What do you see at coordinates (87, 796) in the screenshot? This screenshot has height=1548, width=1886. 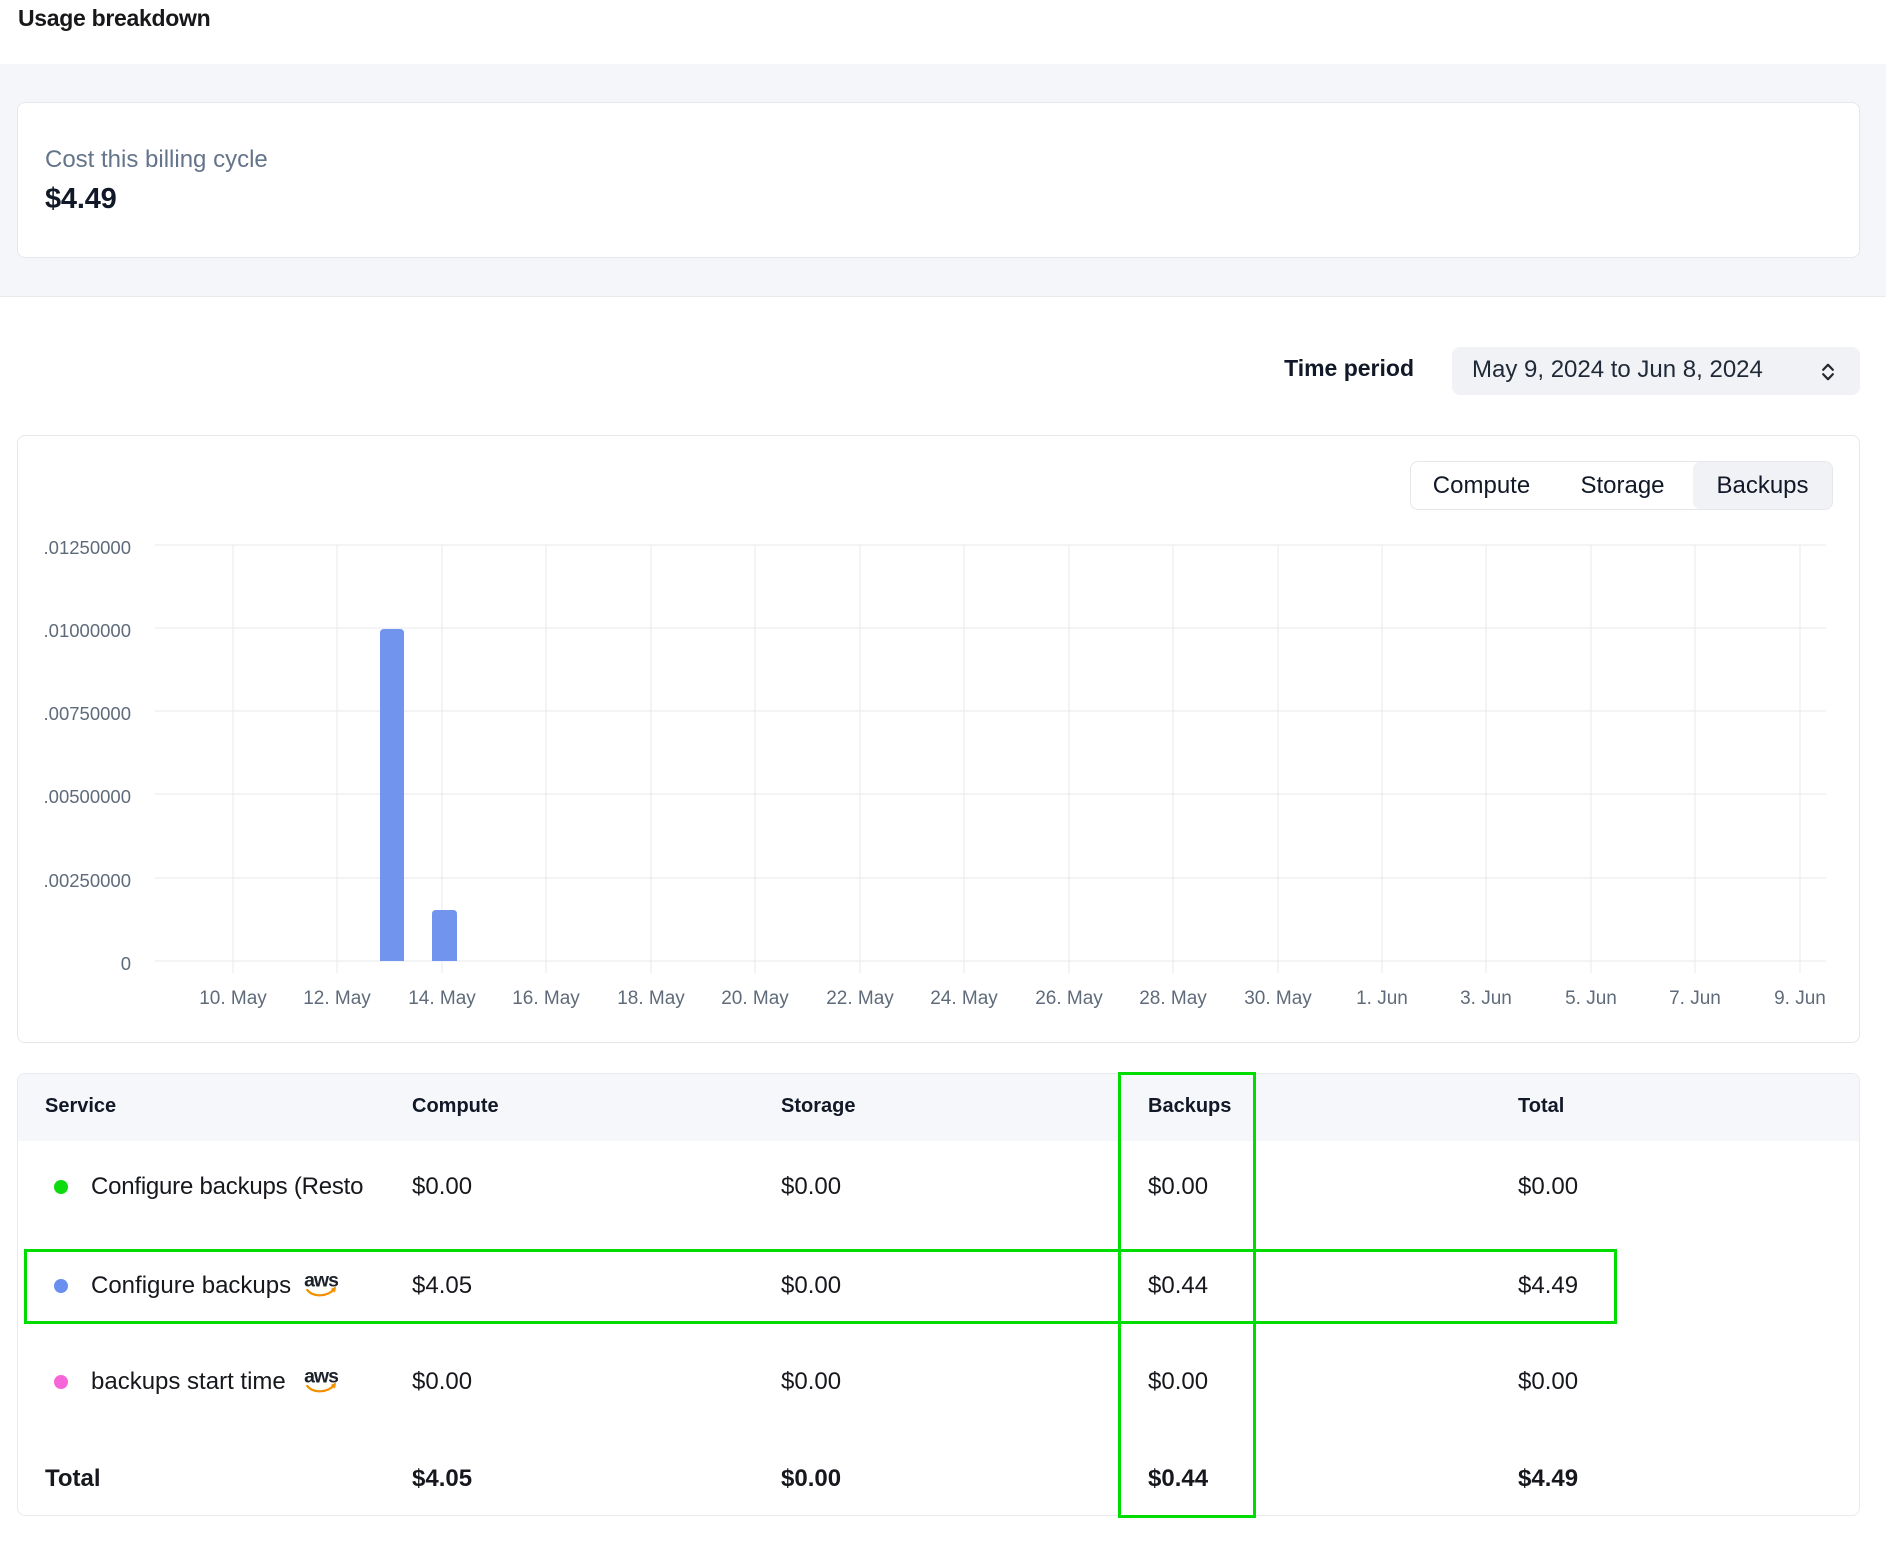 I see `svg-text: .00500000` at bounding box center [87, 796].